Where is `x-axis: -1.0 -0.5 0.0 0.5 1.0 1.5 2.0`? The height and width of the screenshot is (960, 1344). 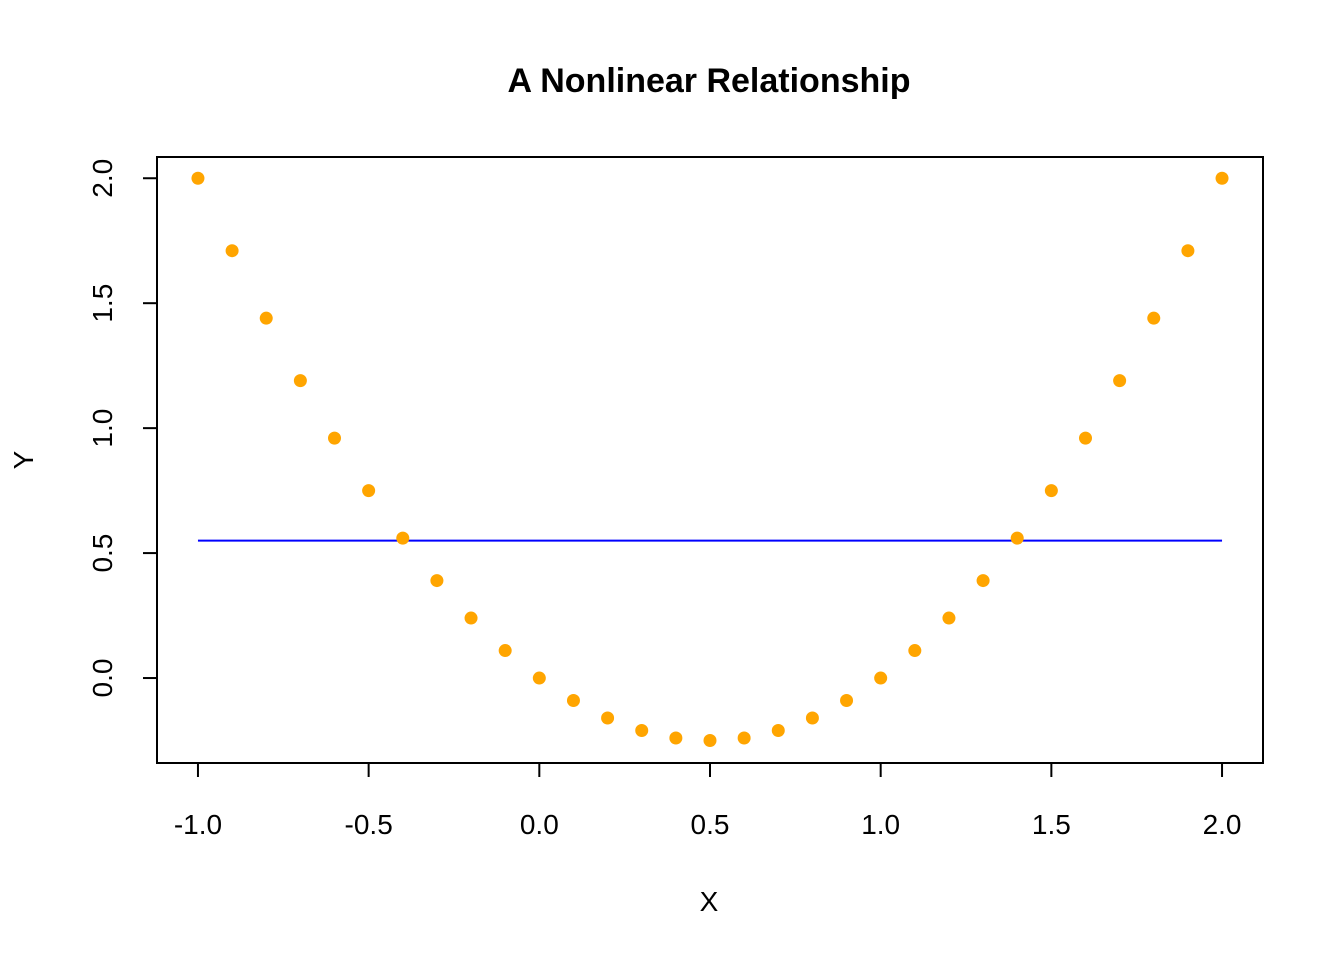 x-axis: -1.0 -0.5 0.0 0.5 1.0 1.5 2.0 is located at coordinates (708, 801).